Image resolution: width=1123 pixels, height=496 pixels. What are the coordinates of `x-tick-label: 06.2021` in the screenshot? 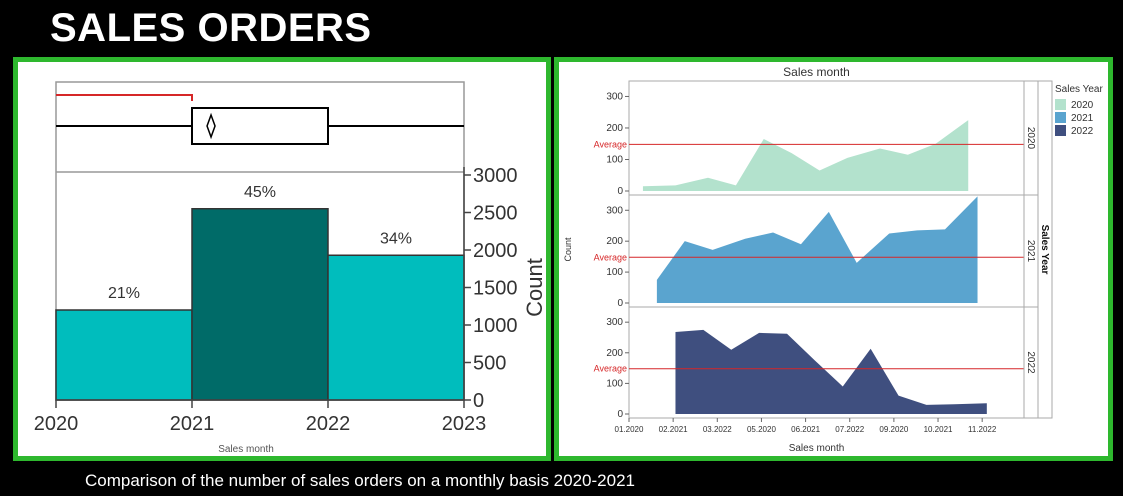 It's located at (805, 429).